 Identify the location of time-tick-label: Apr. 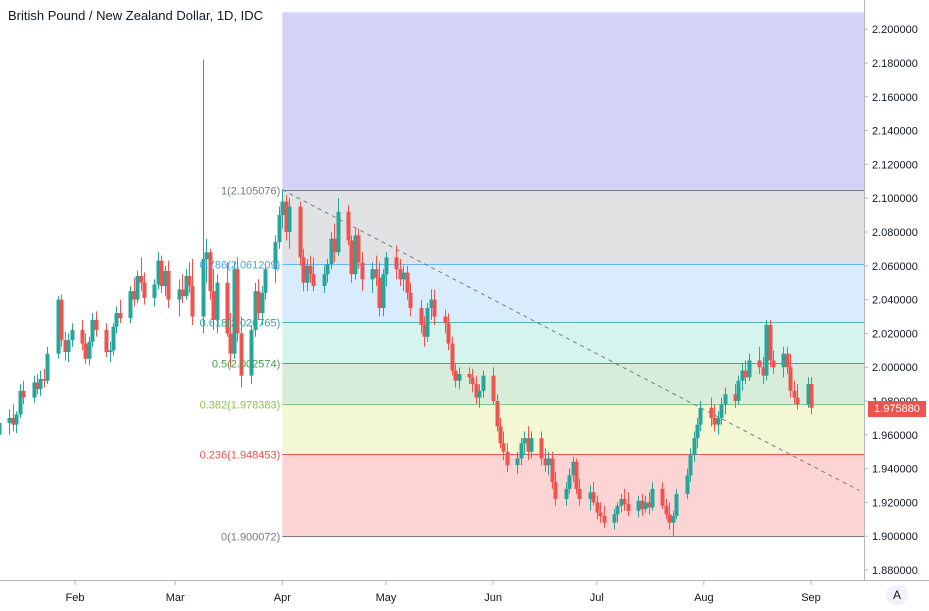
(282, 598).